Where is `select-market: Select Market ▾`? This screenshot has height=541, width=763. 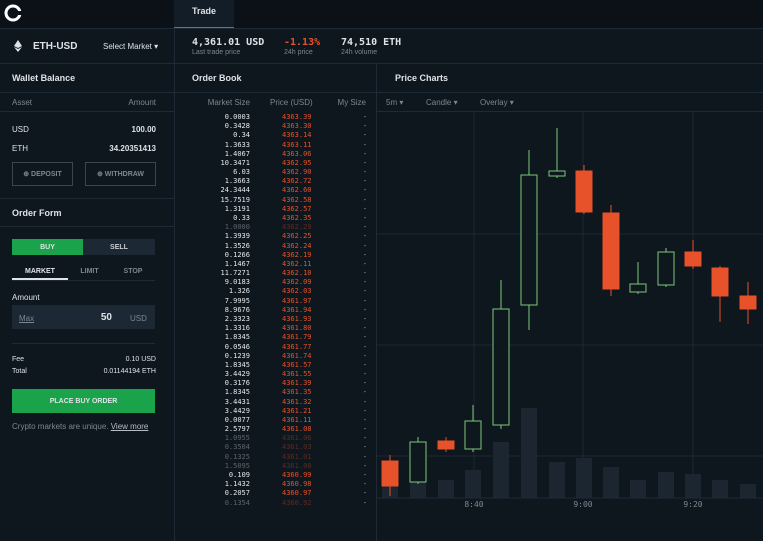
select-market: Select Market ▾ is located at coordinates (131, 46).